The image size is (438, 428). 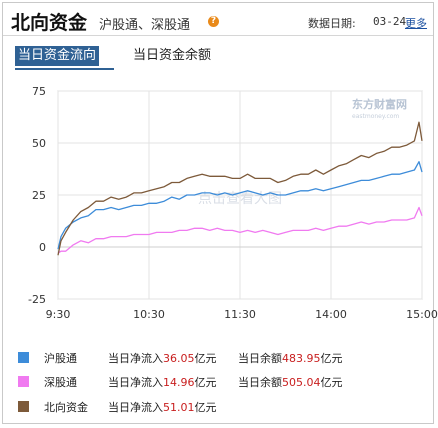 What do you see at coordinates (60, 358) in the screenshot?
I see `legend-name-sh: 沪股通` at bounding box center [60, 358].